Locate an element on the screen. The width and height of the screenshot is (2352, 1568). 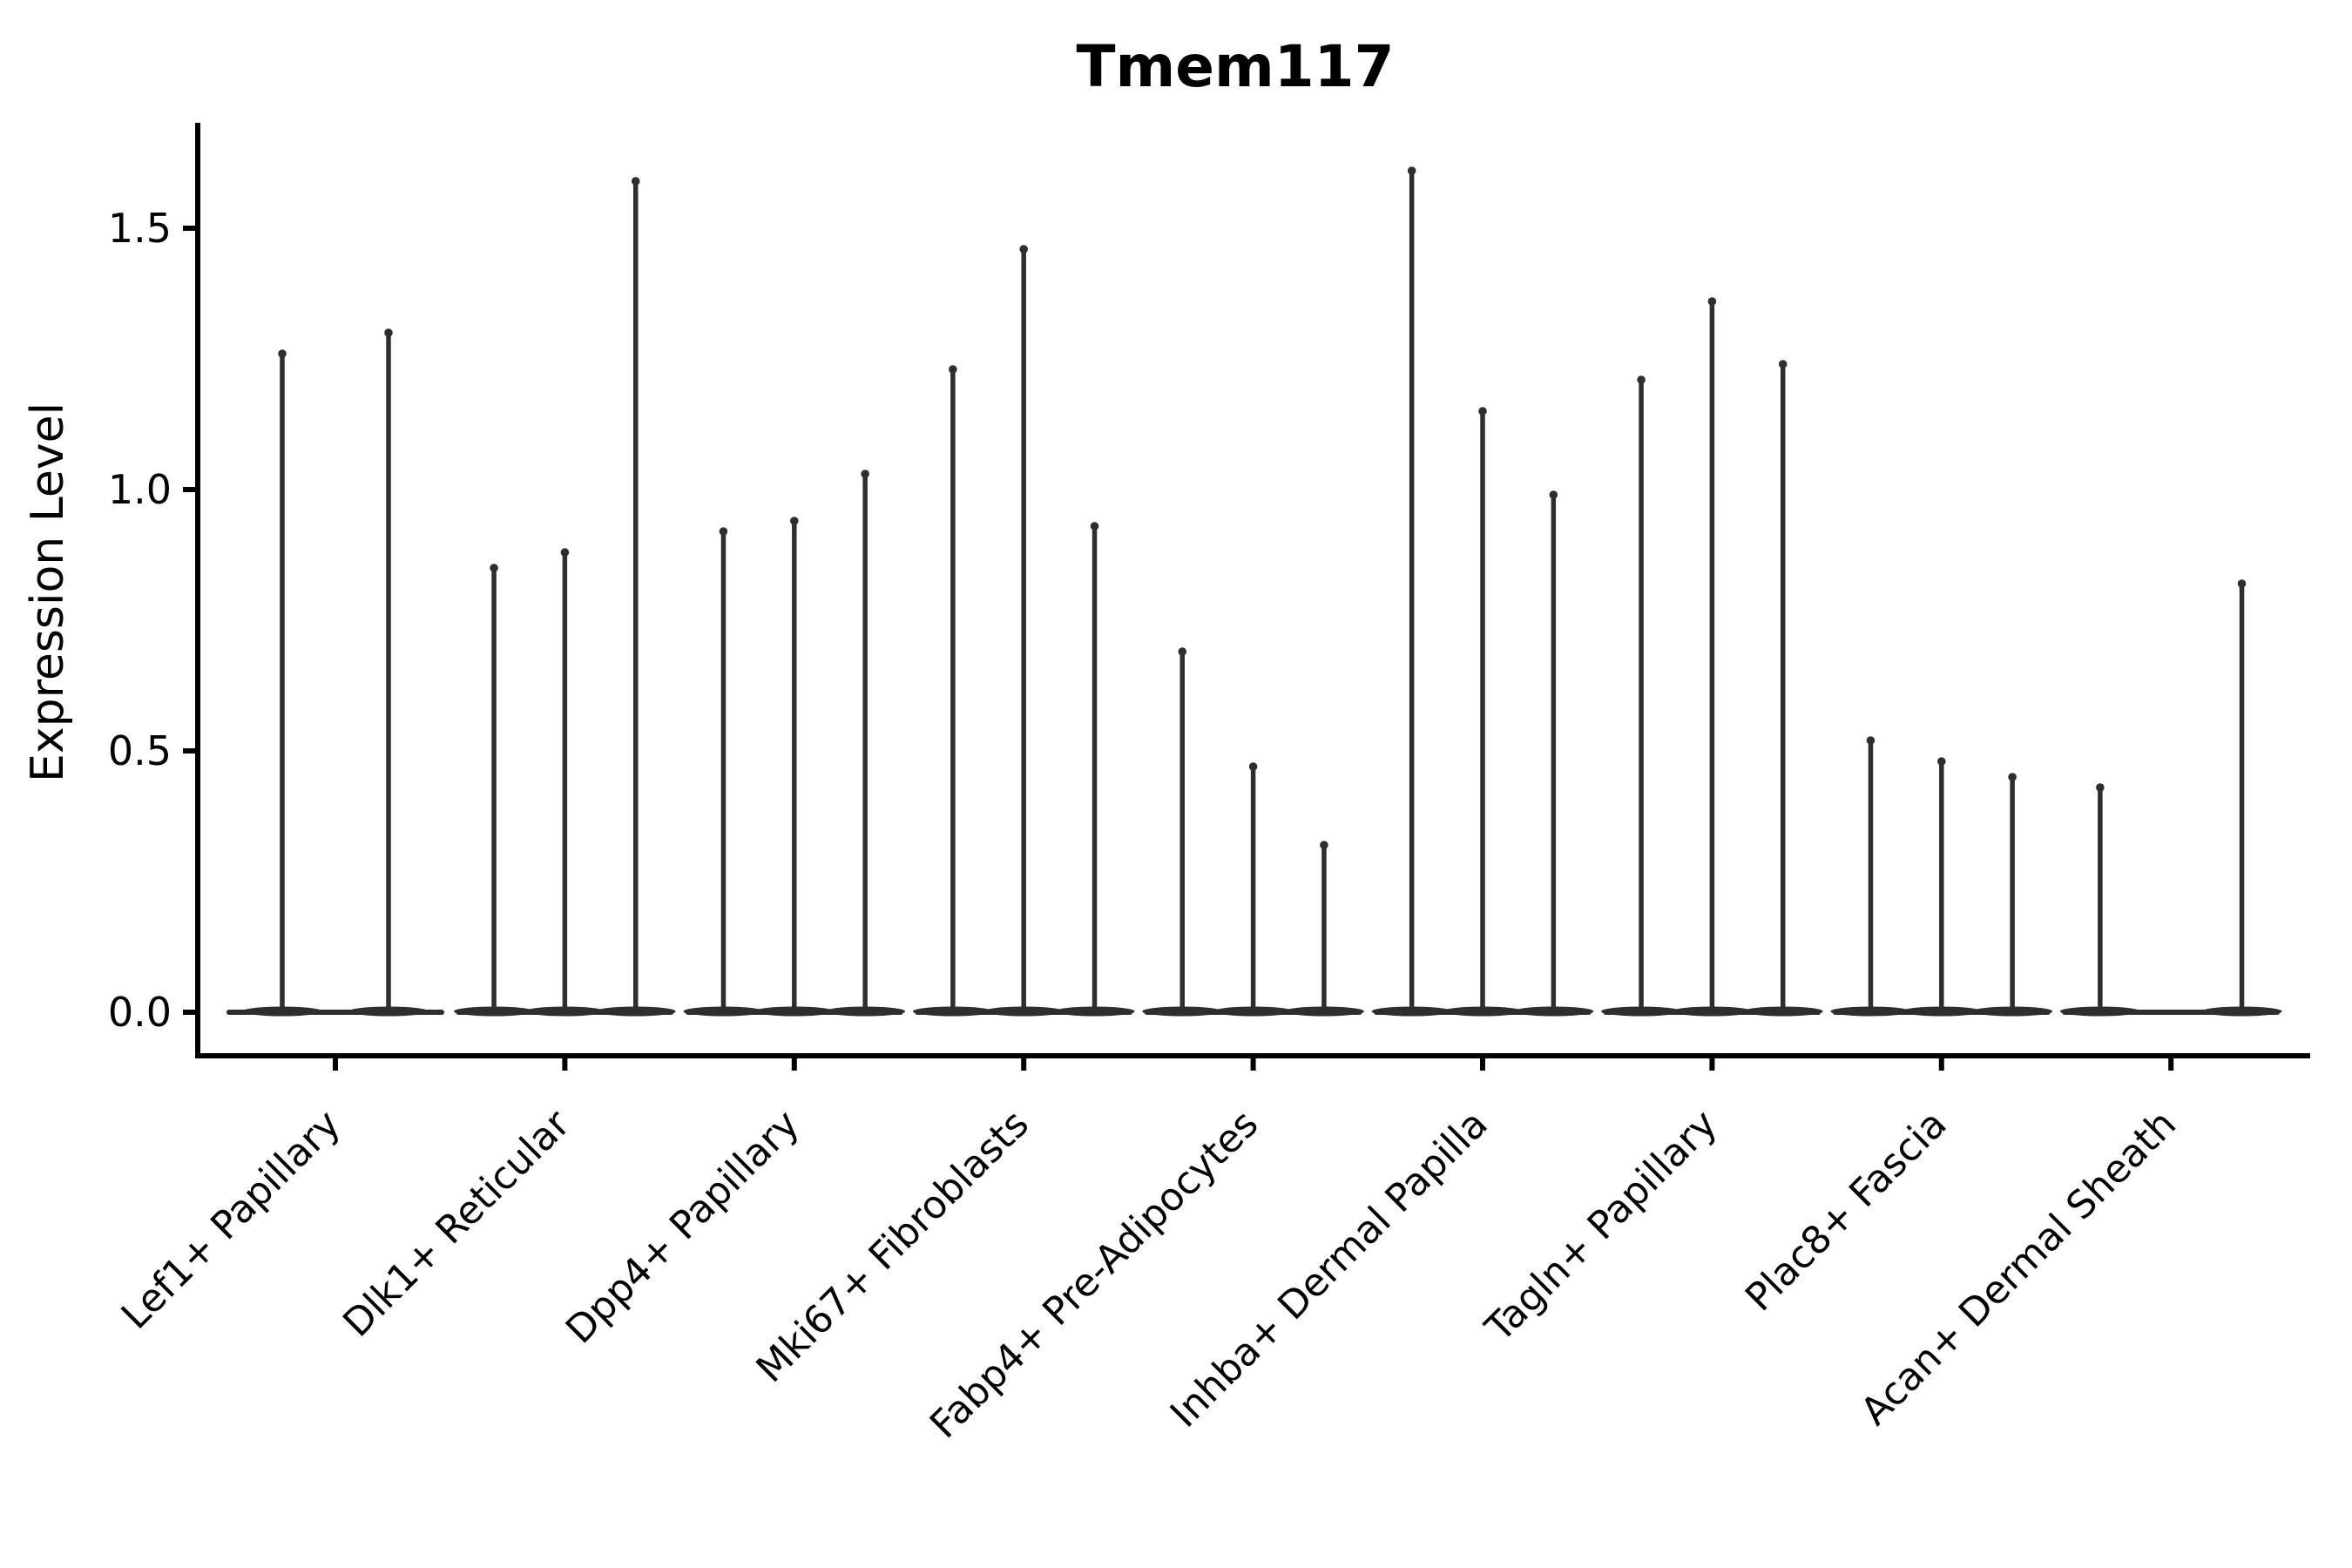
x-tick-label: Plac8+ Fascia is located at coordinates (1846, 1211).